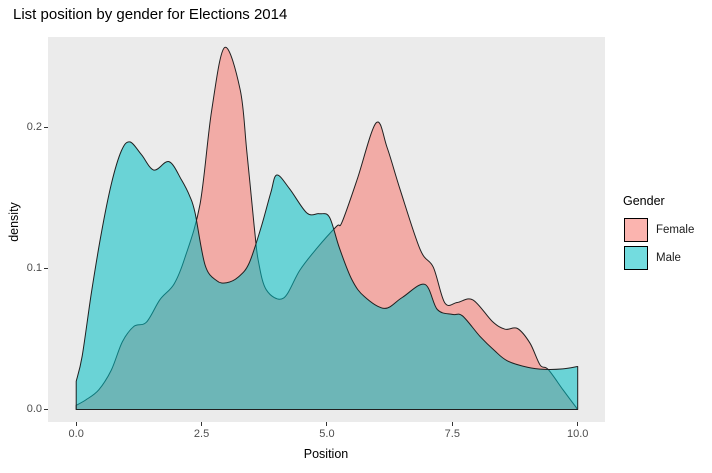 Image resolution: width=712 pixels, height=473 pixels. I want to click on legend-swatch-female, so click(636, 230).